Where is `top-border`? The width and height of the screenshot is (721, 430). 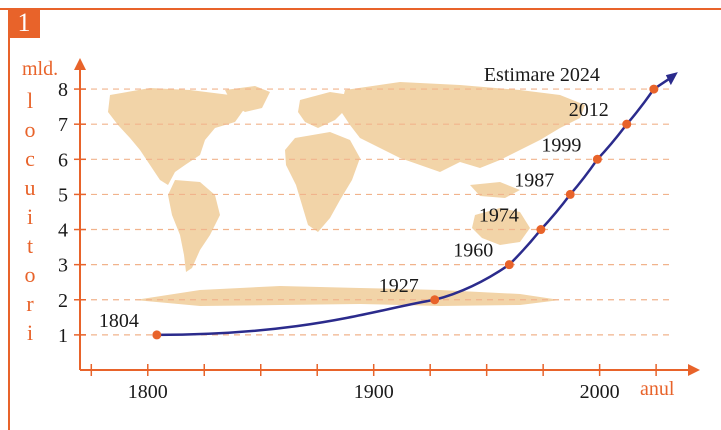 top-border is located at coordinates (360, 9).